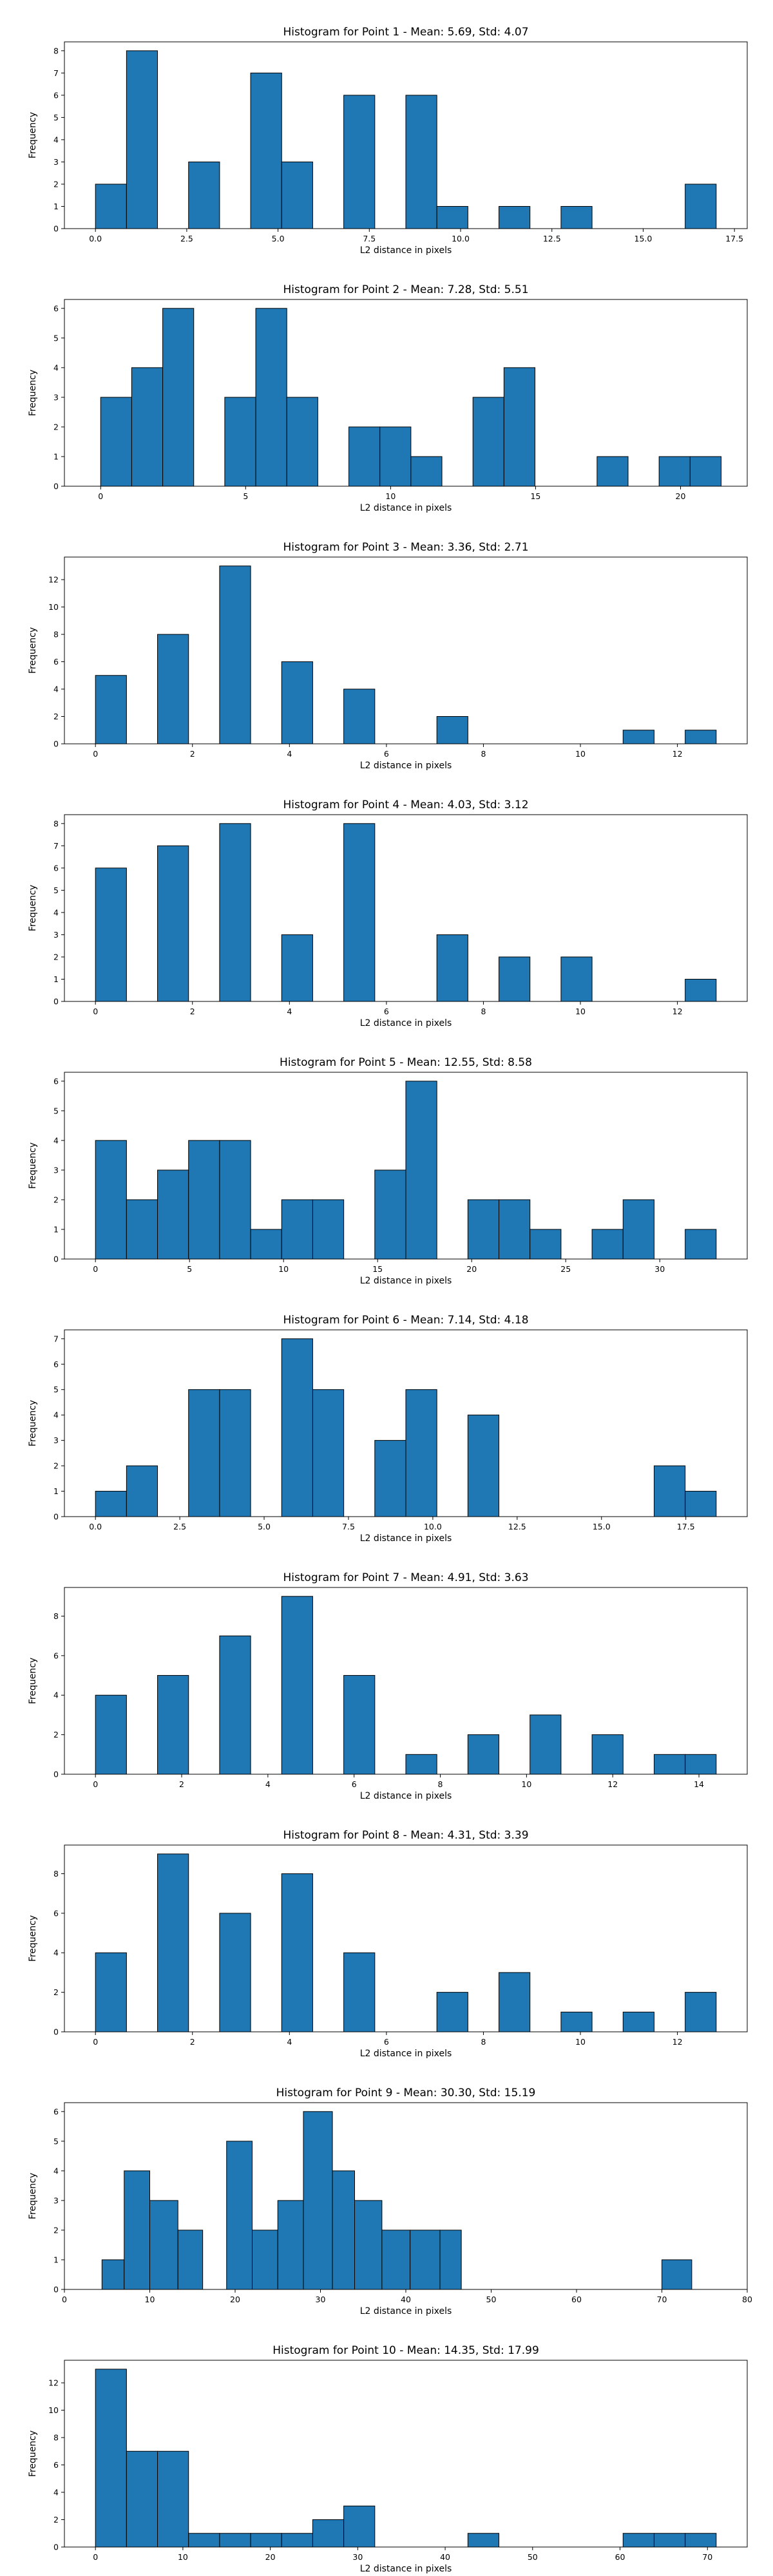  What do you see at coordinates (471, 1269) in the screenshot?
I see `x-tick-label: 20` at bounding box center [471, 1269].